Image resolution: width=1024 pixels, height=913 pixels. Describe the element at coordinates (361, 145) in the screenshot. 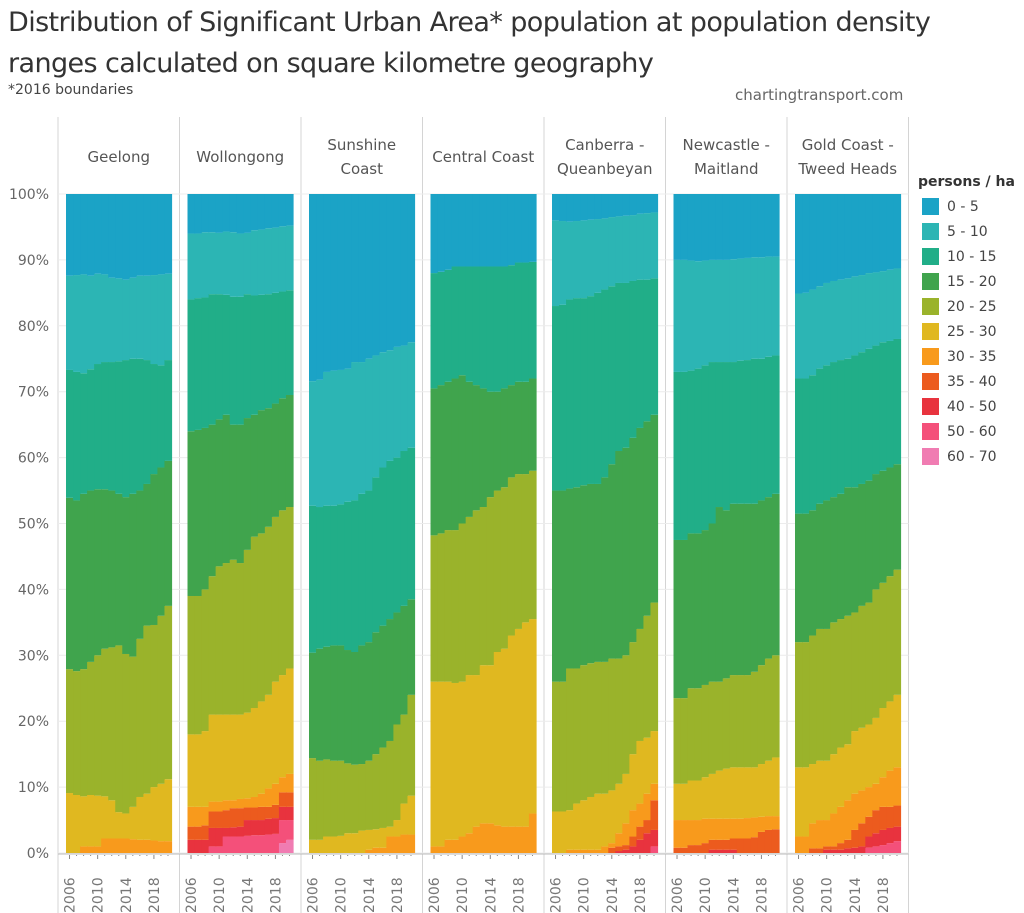

I see `panel-header-label: Sunshine` at that location.